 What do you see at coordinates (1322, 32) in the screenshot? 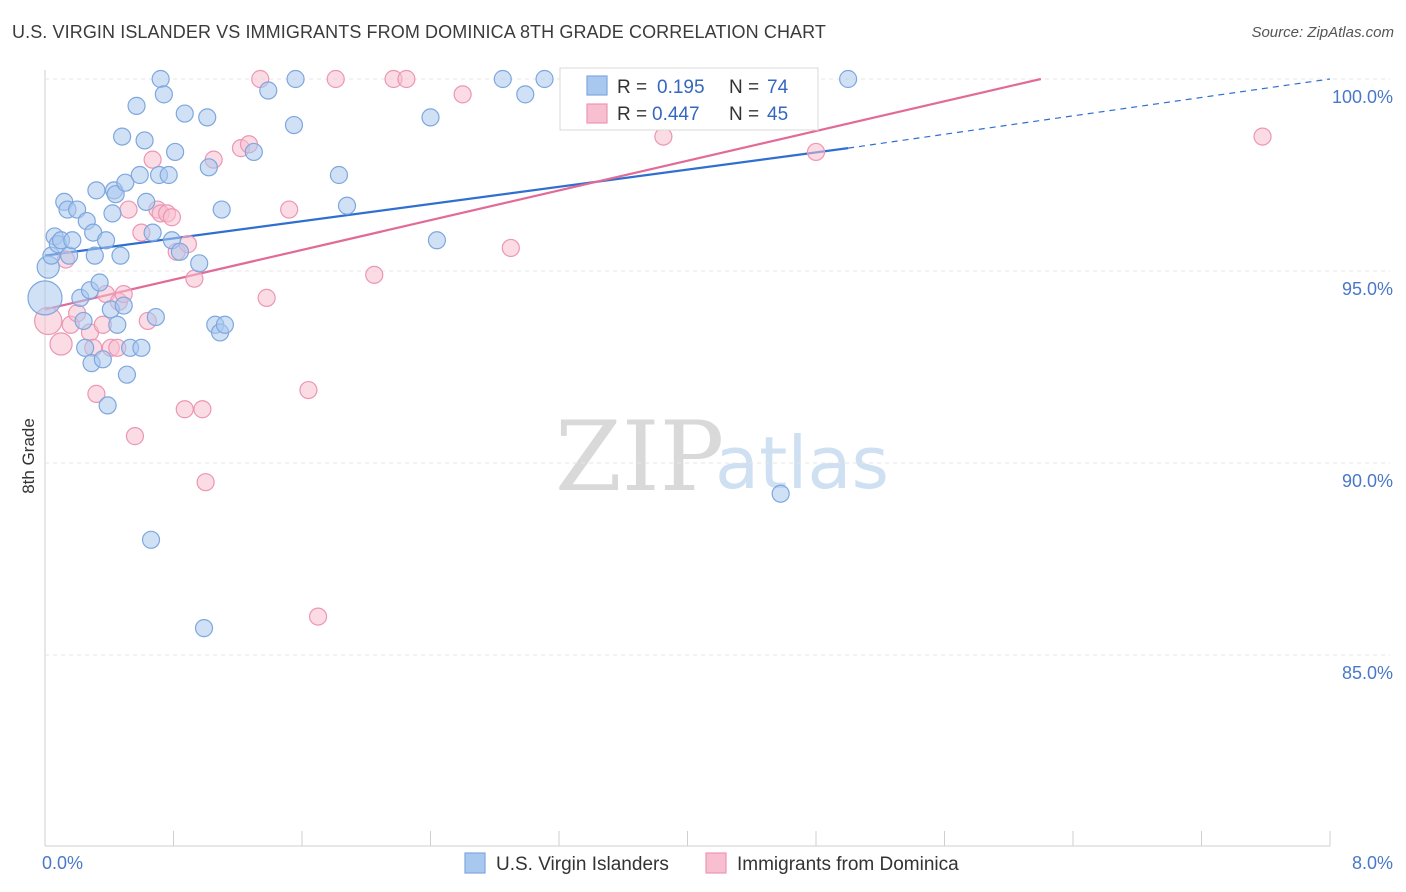
I see `source-credit: Source: ZipAtlas.com` at bounding box center [1322, 32].